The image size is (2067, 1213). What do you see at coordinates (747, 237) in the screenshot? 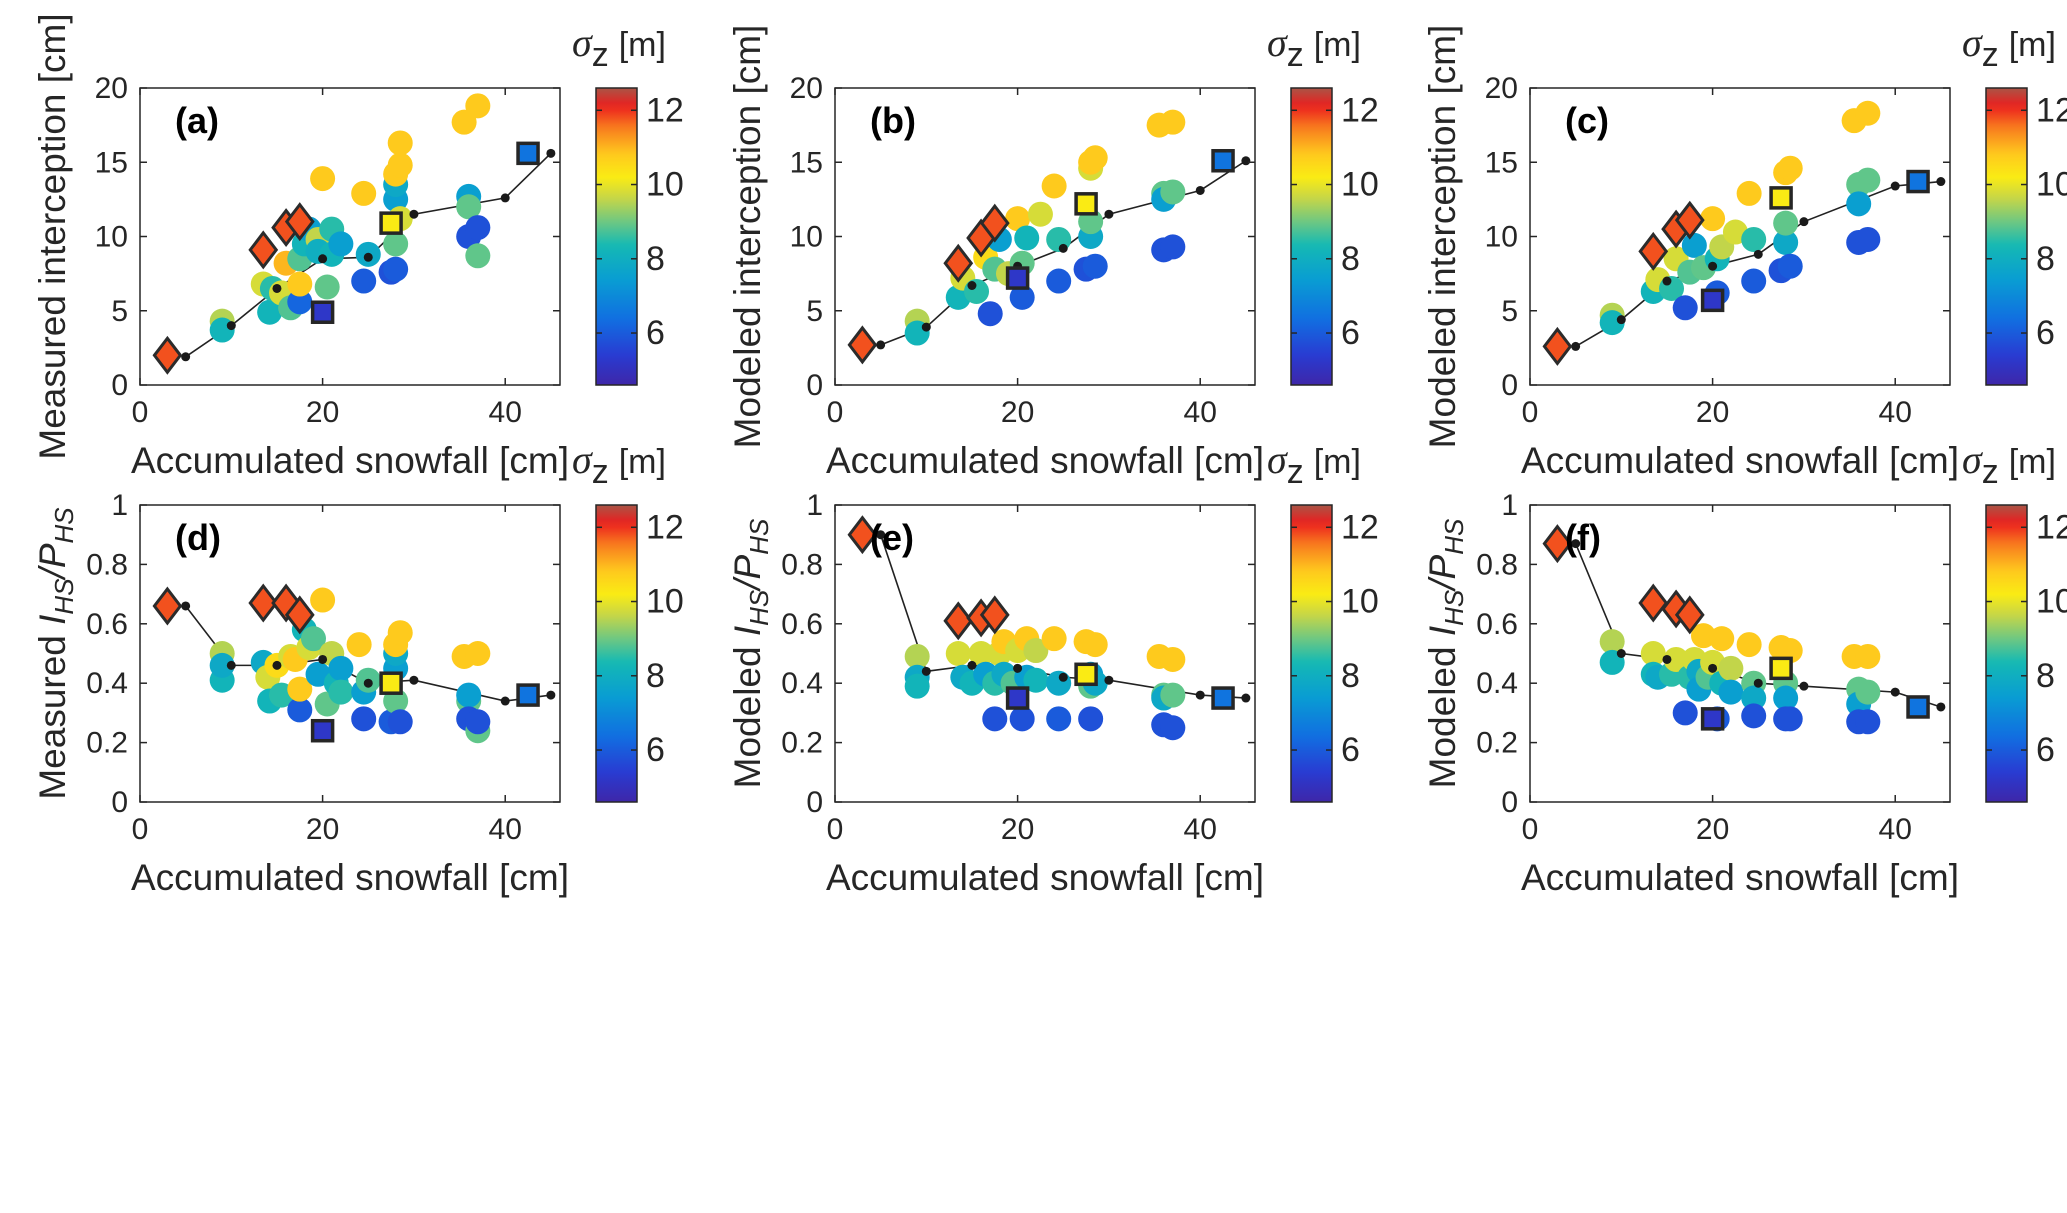
I see `y-axis-label: Modeled interception [cm]` at bounding box center [747, 237].